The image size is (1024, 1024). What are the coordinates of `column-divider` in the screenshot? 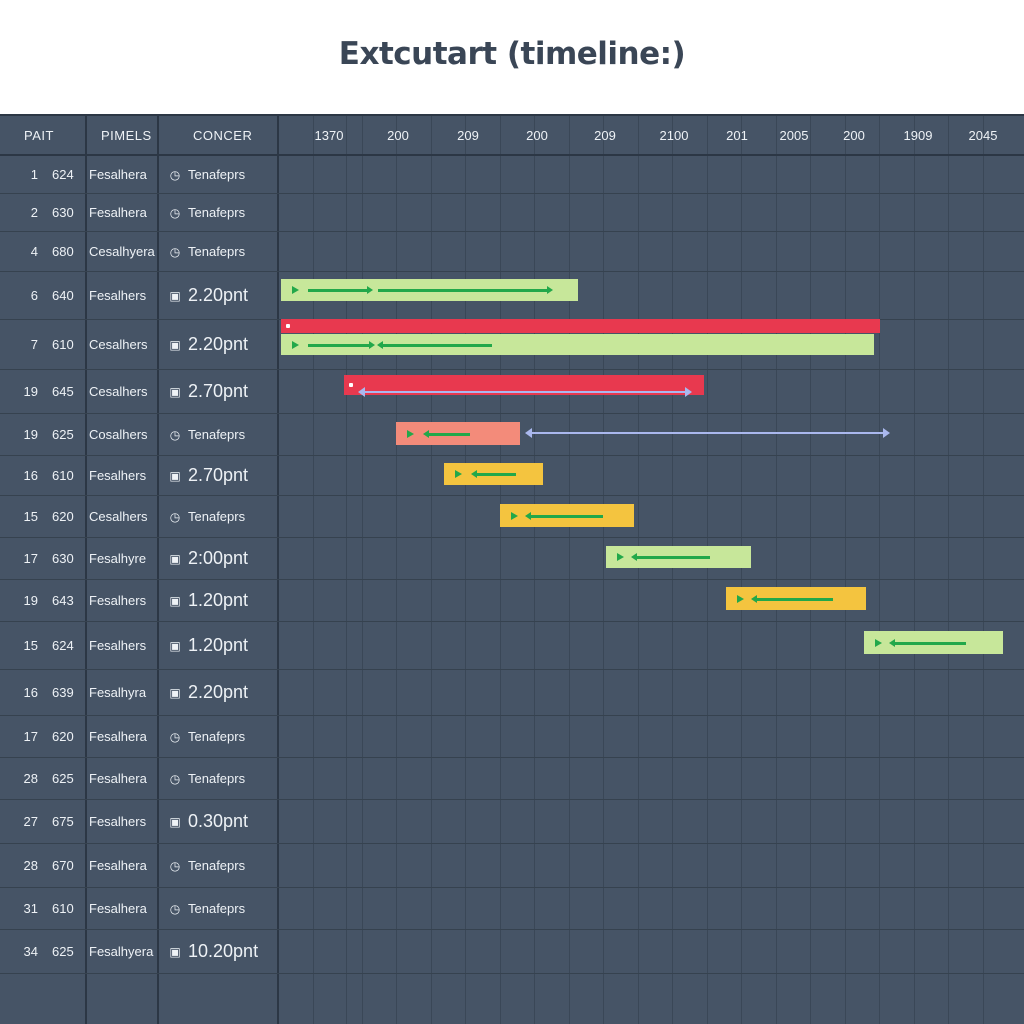 It's located at (158, 569).